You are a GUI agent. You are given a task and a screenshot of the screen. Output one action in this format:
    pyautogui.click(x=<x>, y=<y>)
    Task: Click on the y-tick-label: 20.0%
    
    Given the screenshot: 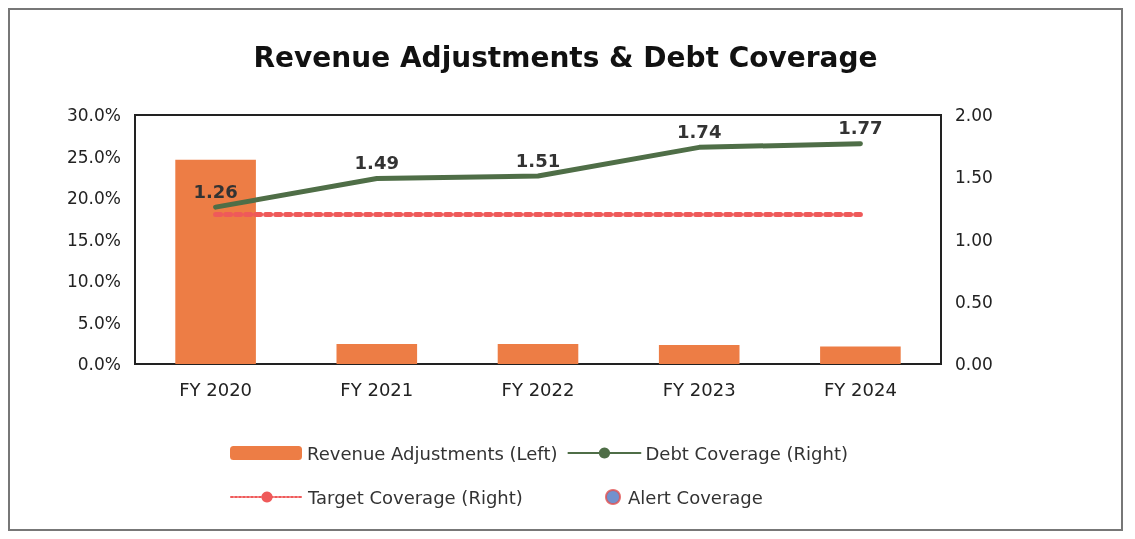 What is the action you would take?
    pyautogui.click(x=93, y=198)
    